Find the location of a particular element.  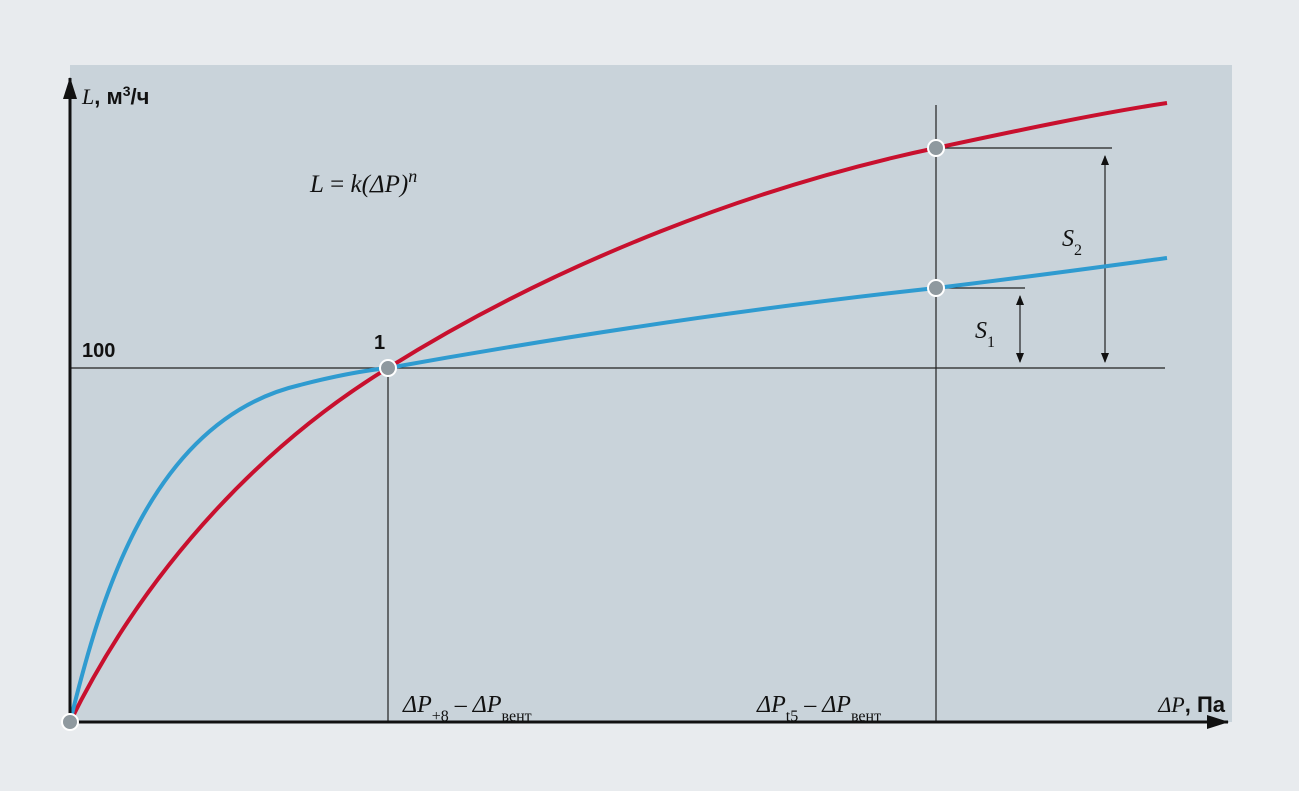

text-part: k(ΔP) is located at coordinates (380, 184).